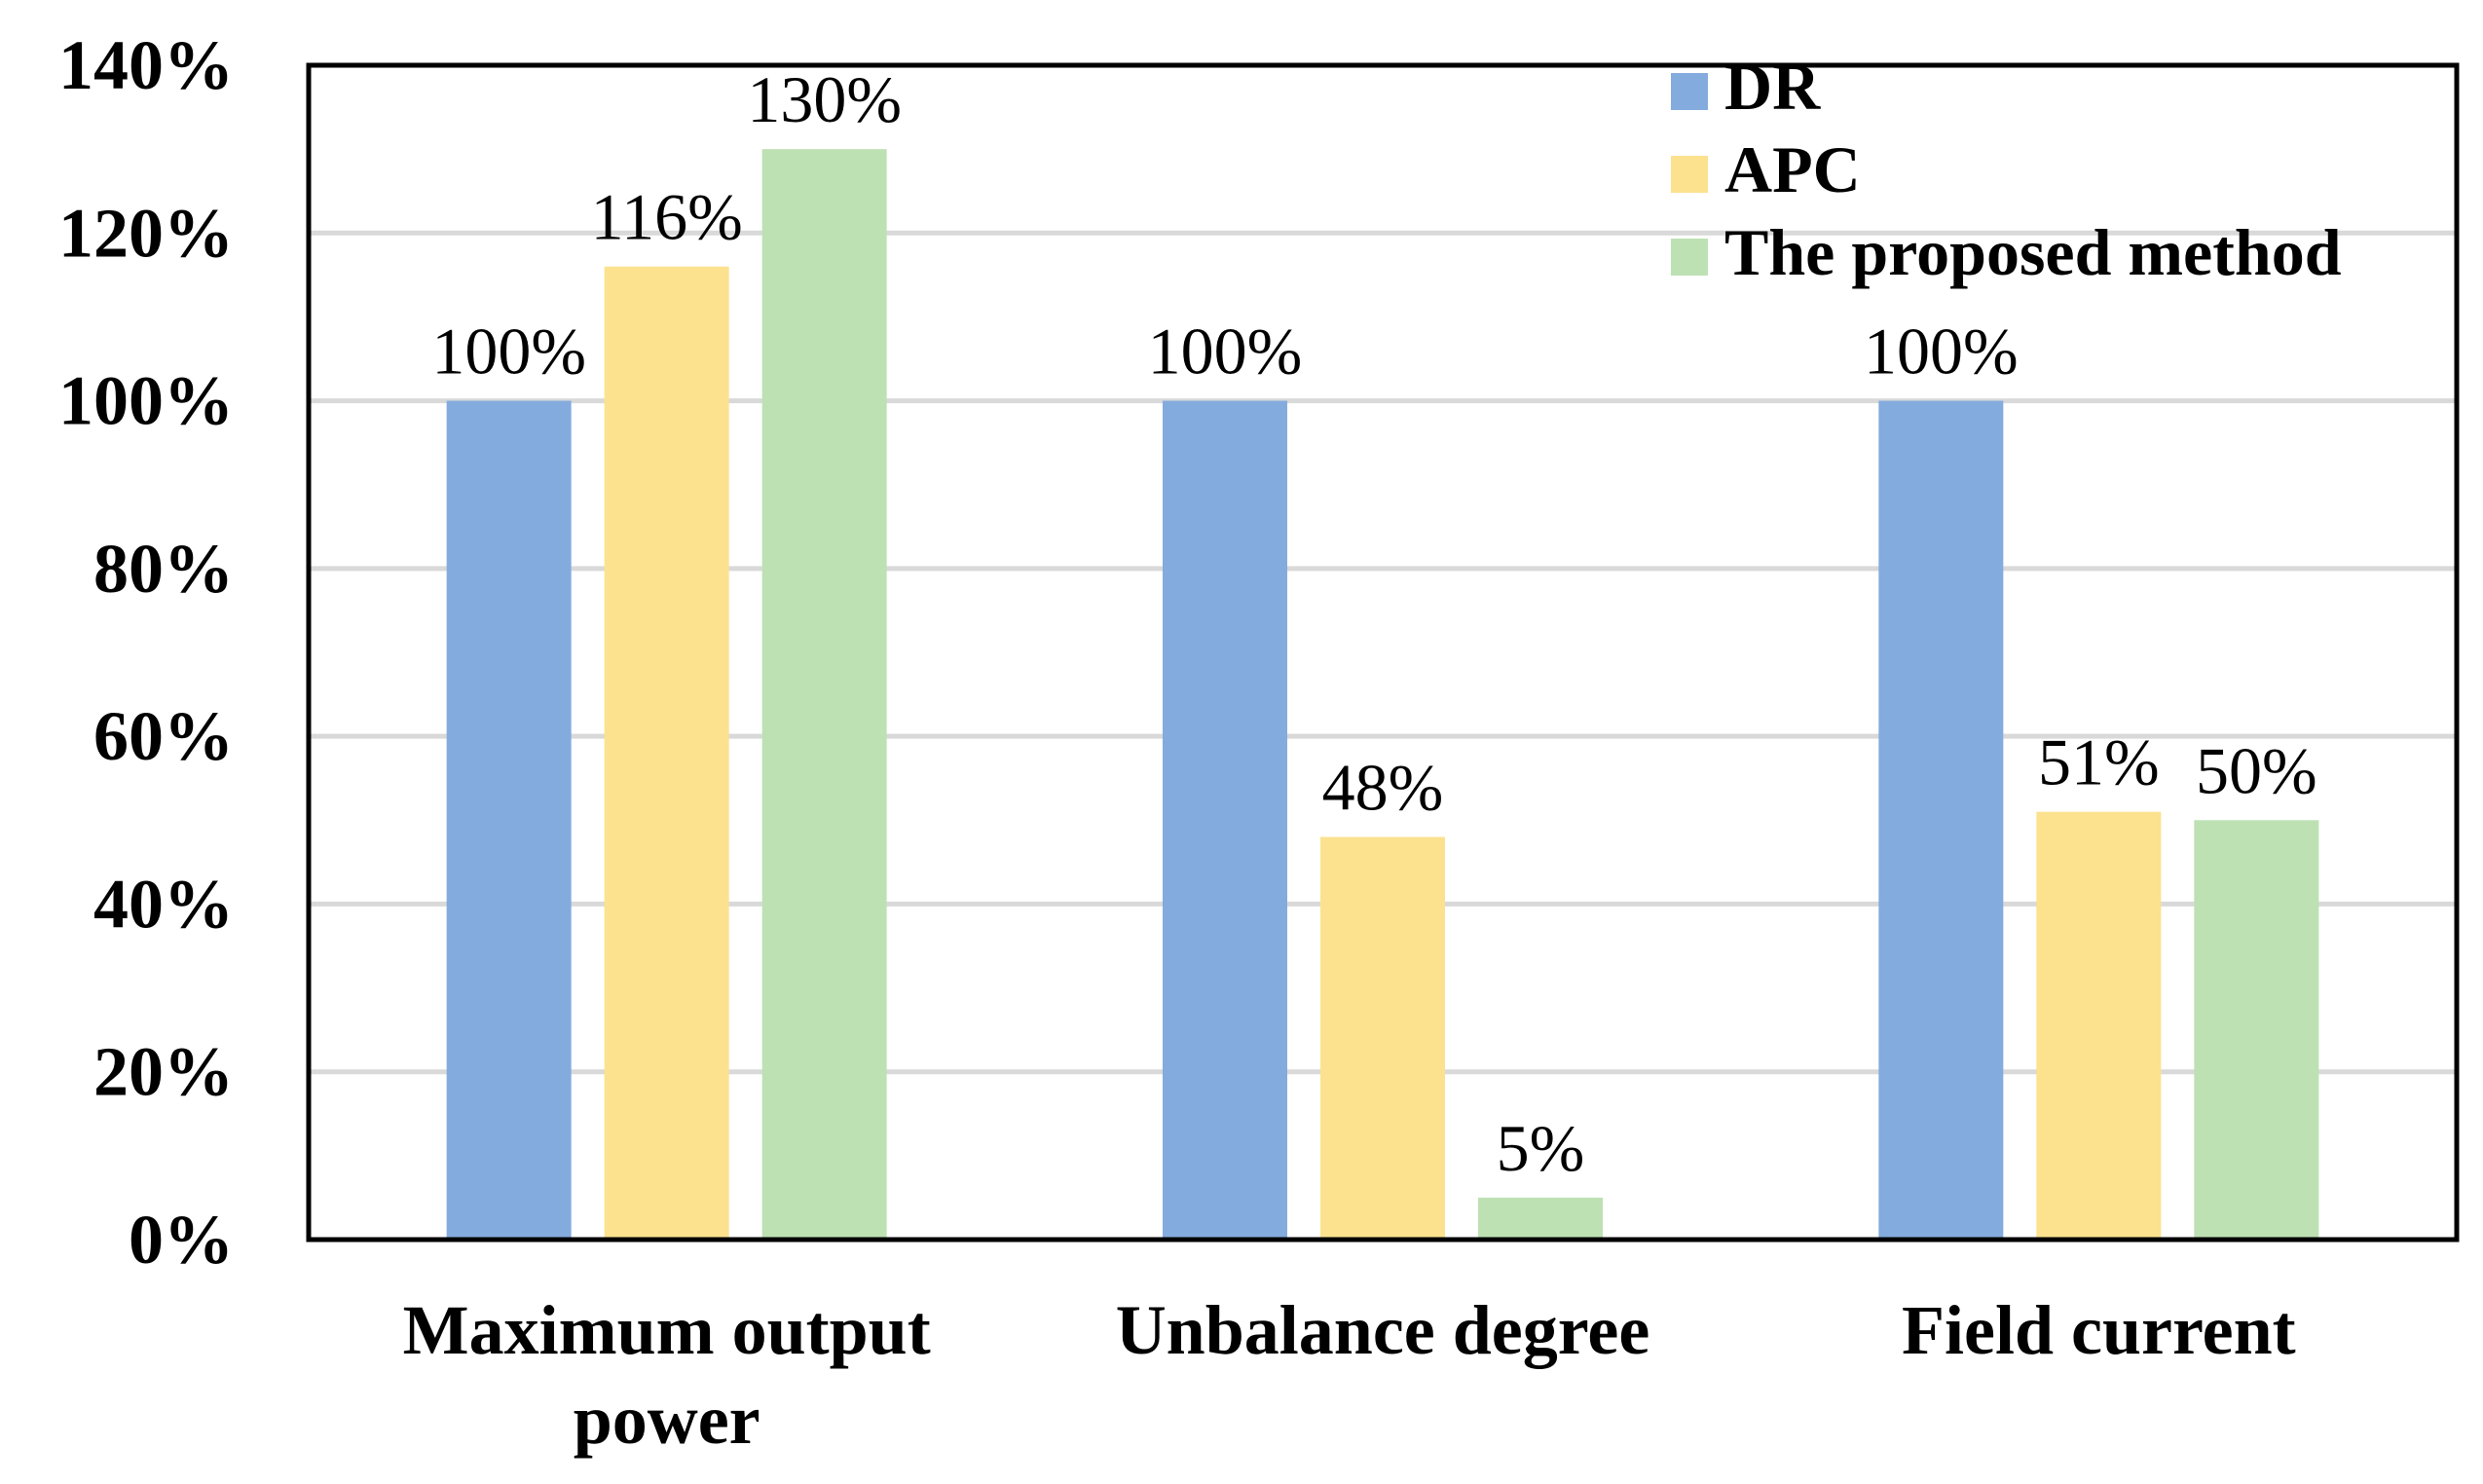 This screenshot has width=2483, height=1484. What do you see at coordinates (1383, 788) in the screenshot?
I see `data-label: 48%` at bounding box center [1383, 788].